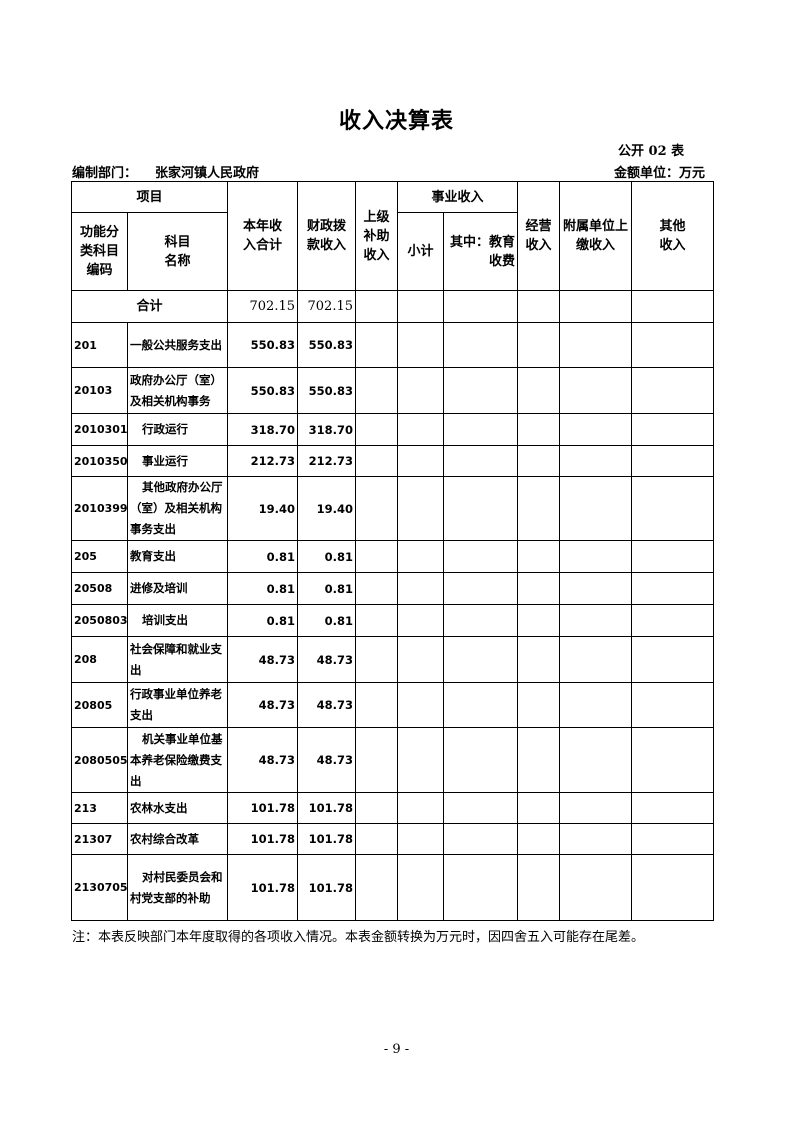  I want to click on table-row: 2130705 对村民委员会和村党支部的补助 101.78 101.78, so click(393, 887).